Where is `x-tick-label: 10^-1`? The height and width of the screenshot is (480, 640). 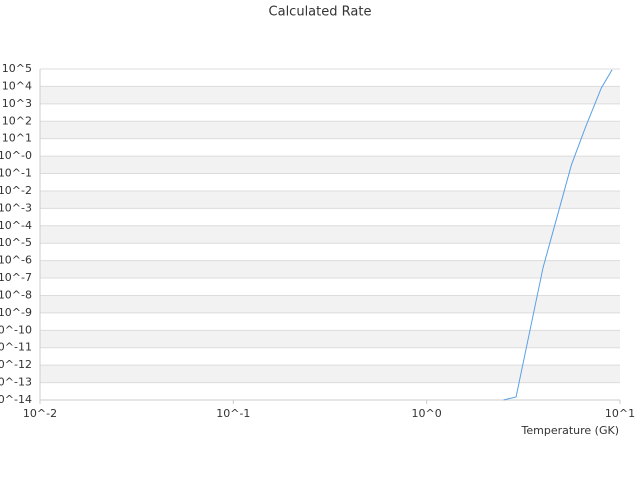
x-tick-label: 10^-1 is located at coordinates (233, 413).